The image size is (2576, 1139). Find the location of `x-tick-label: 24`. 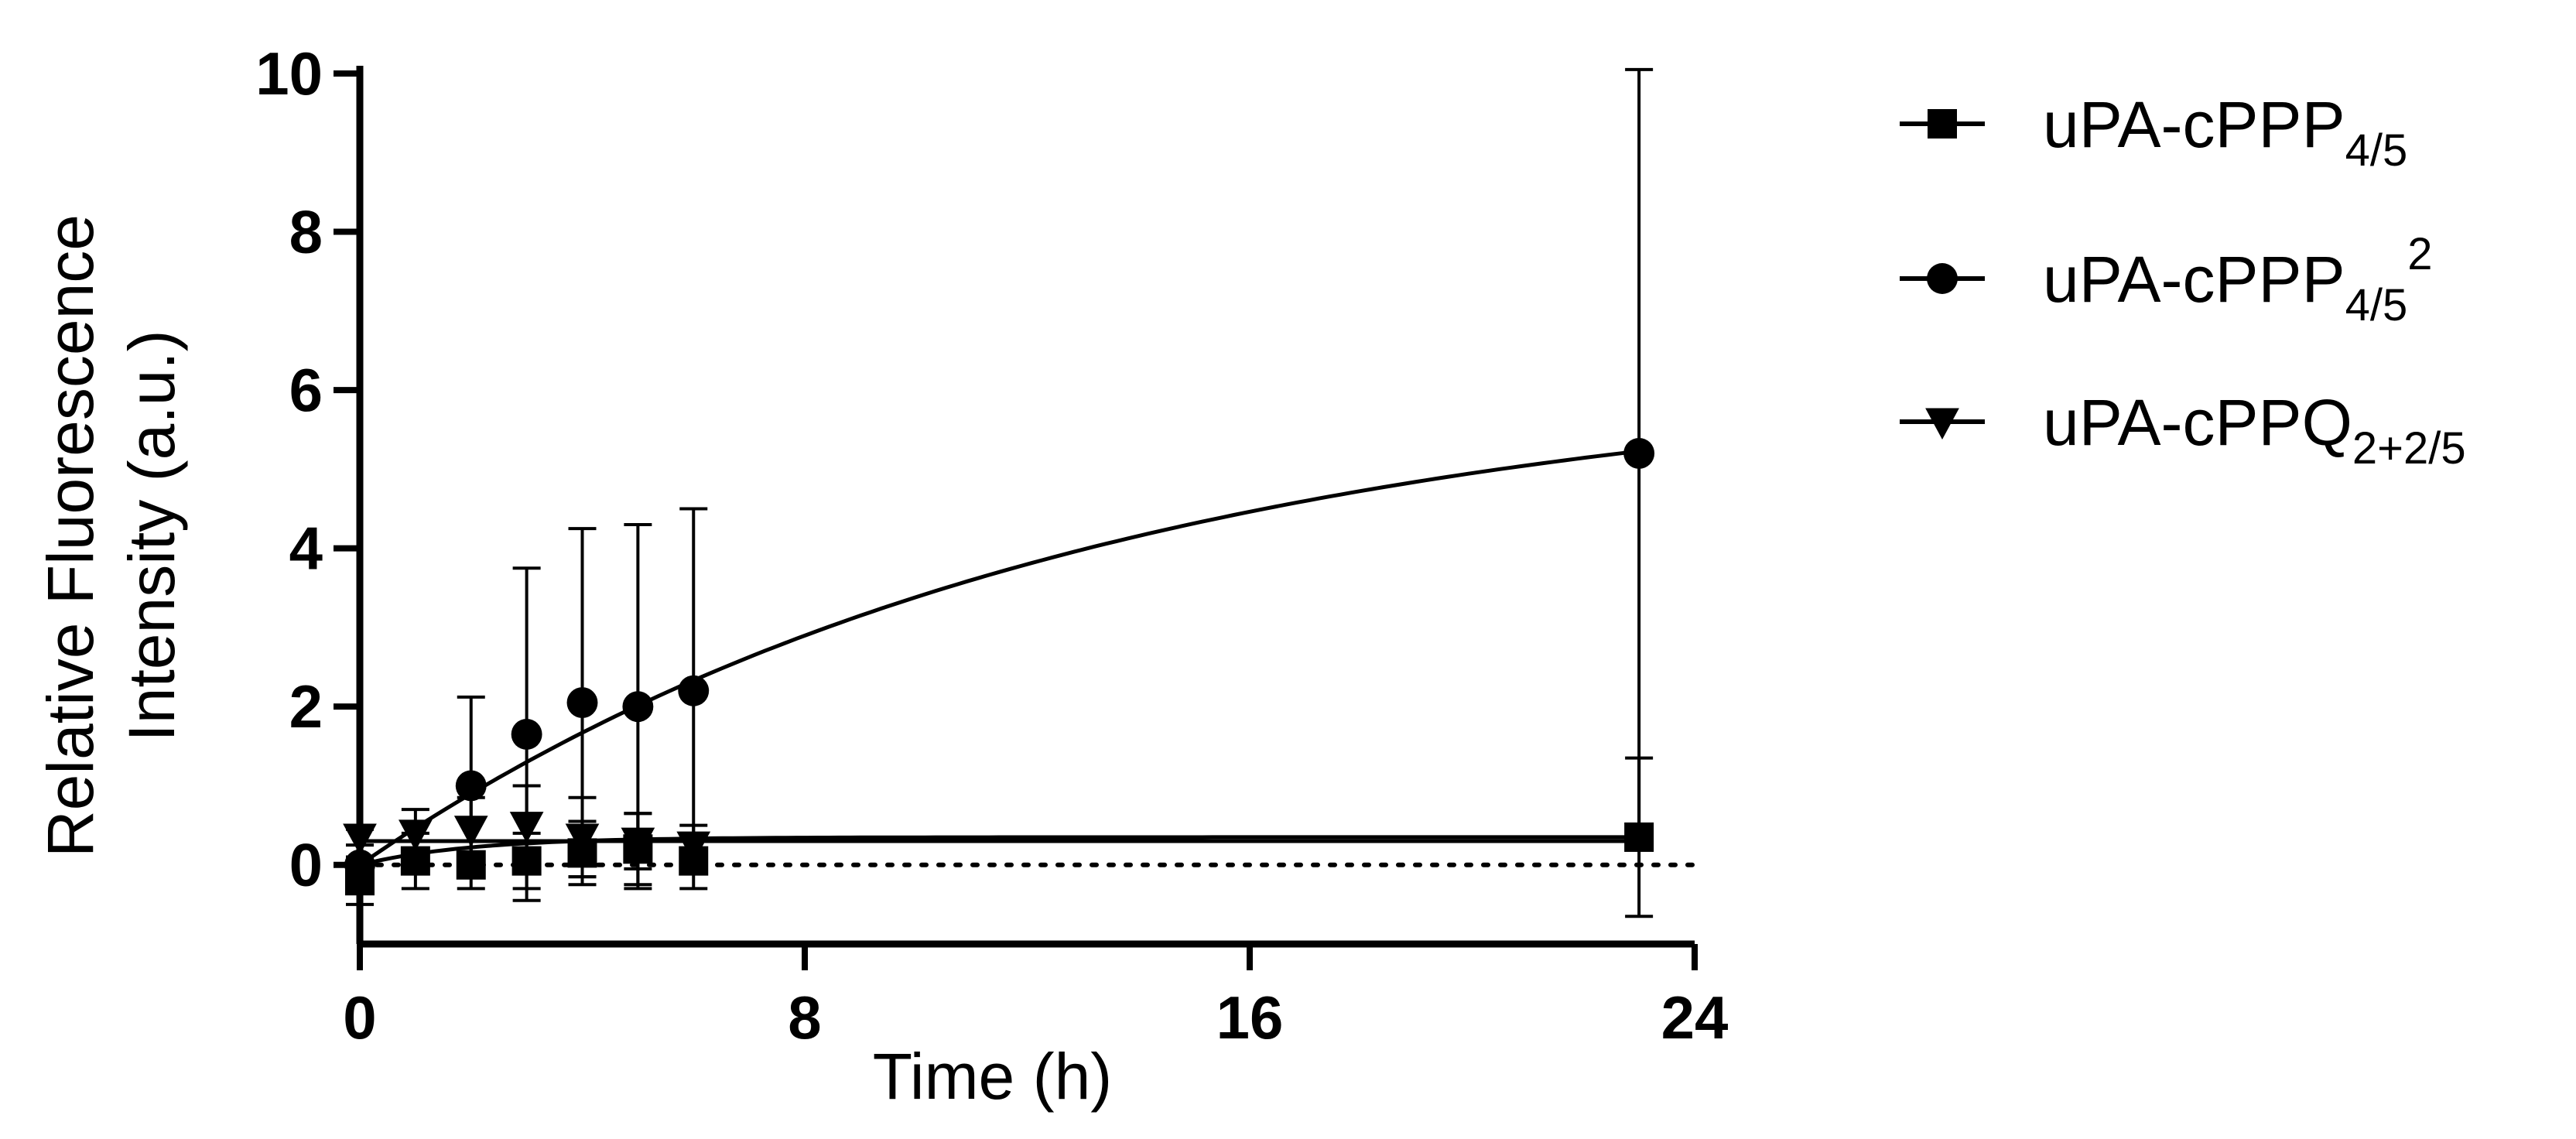

x-tick-label: 24 is located at coordinates (1695, 1017).